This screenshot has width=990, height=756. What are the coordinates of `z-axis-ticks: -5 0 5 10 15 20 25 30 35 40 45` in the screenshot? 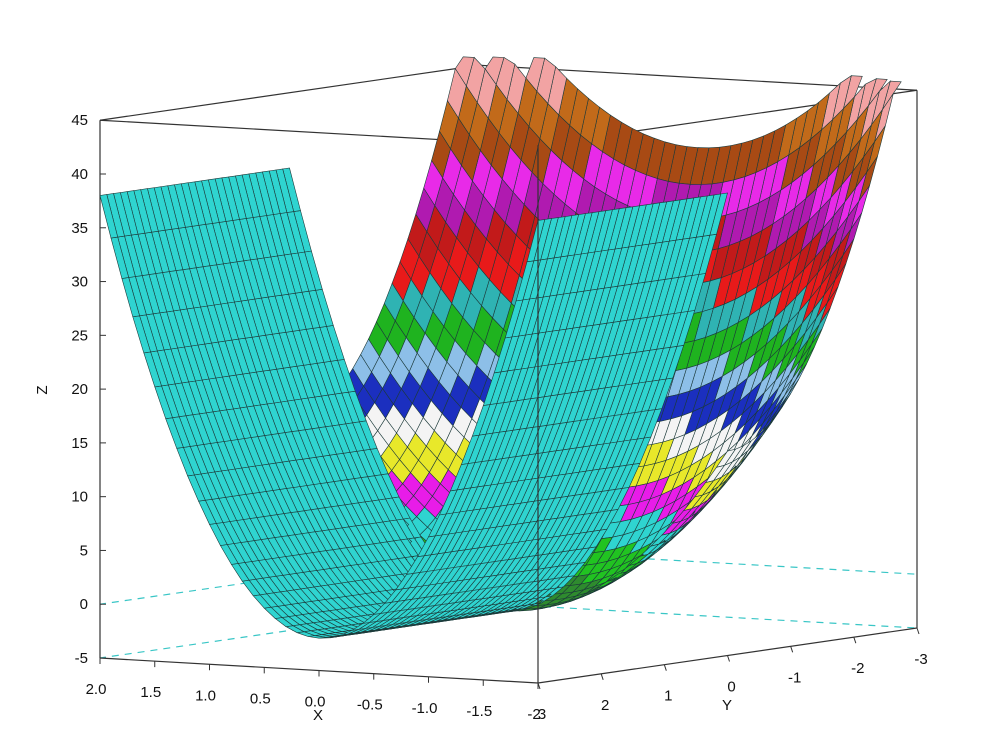 It's located at (88, 389).